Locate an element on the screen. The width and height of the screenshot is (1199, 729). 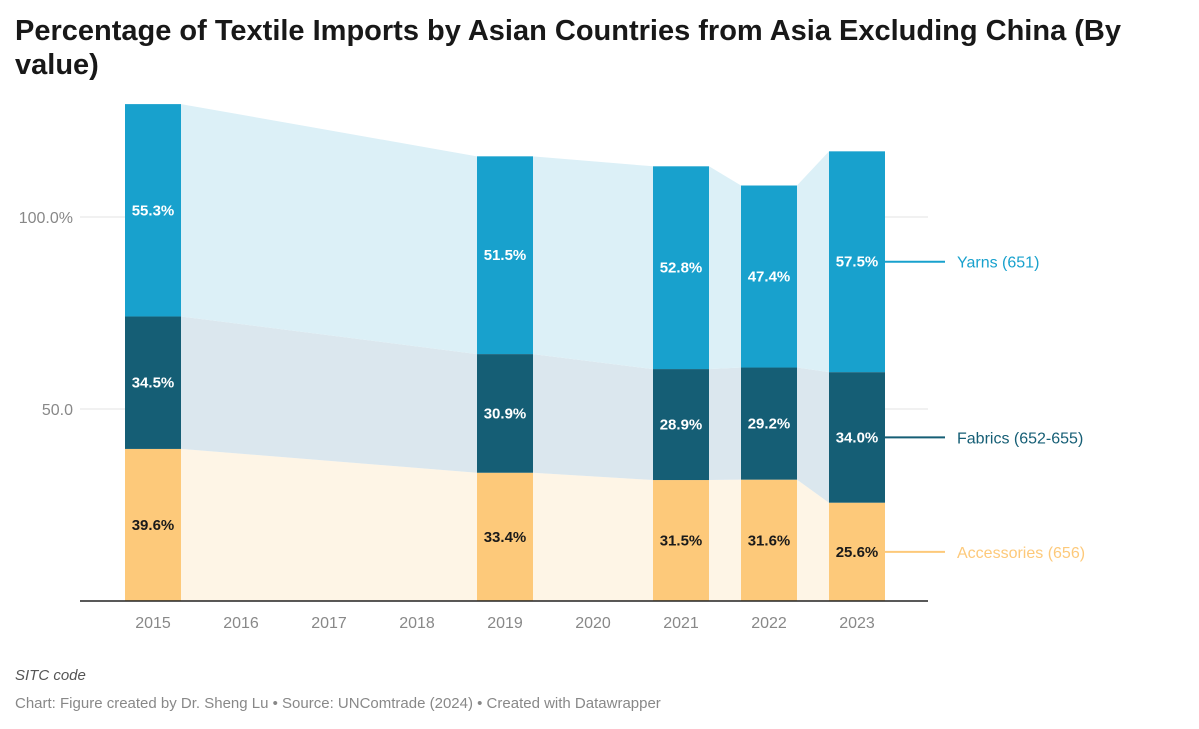
data-label: 31.6% is located at coordinates (769, 540).